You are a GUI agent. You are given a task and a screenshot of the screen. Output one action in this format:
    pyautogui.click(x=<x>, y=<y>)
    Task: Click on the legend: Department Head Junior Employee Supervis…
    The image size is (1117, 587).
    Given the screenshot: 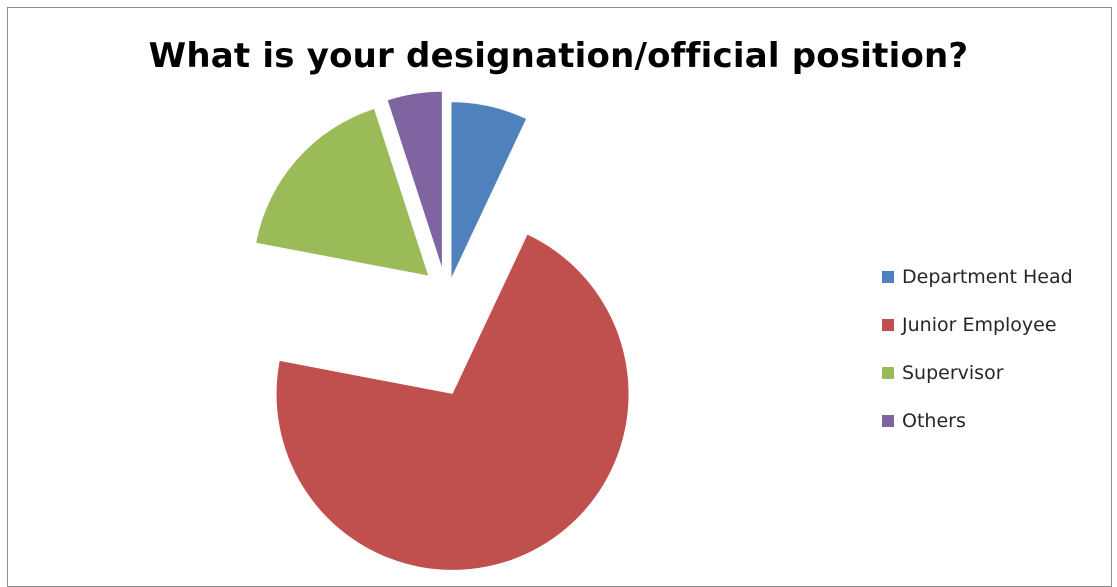 What is the action you would take?
    pyautogui.click(x=977, y=349)
    